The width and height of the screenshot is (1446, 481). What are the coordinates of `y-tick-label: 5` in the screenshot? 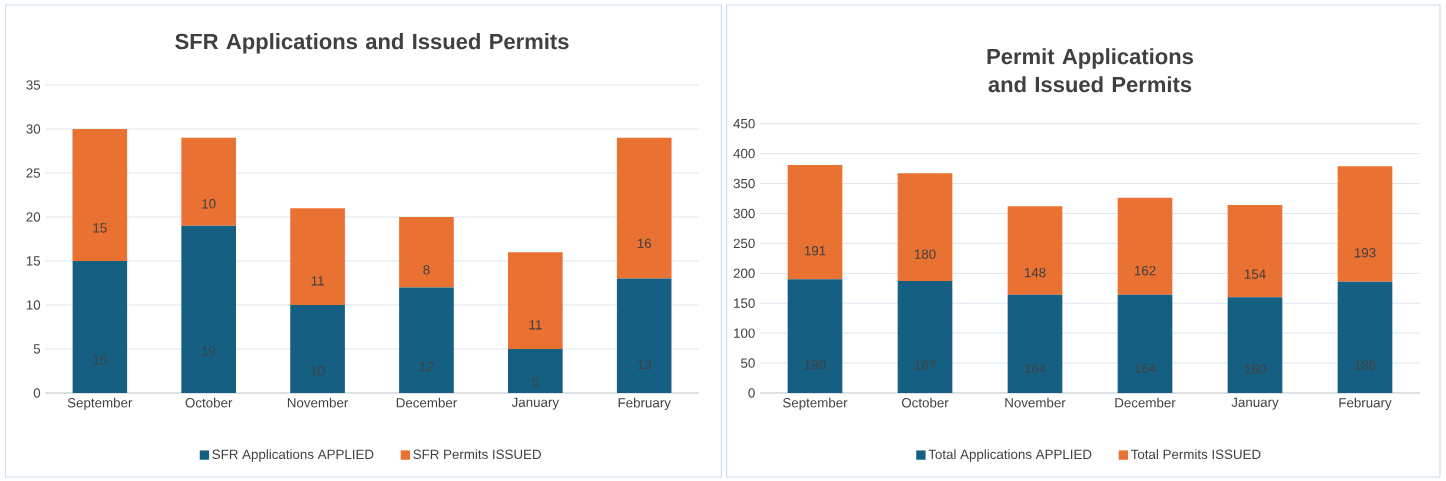 It's located at (37, 349).